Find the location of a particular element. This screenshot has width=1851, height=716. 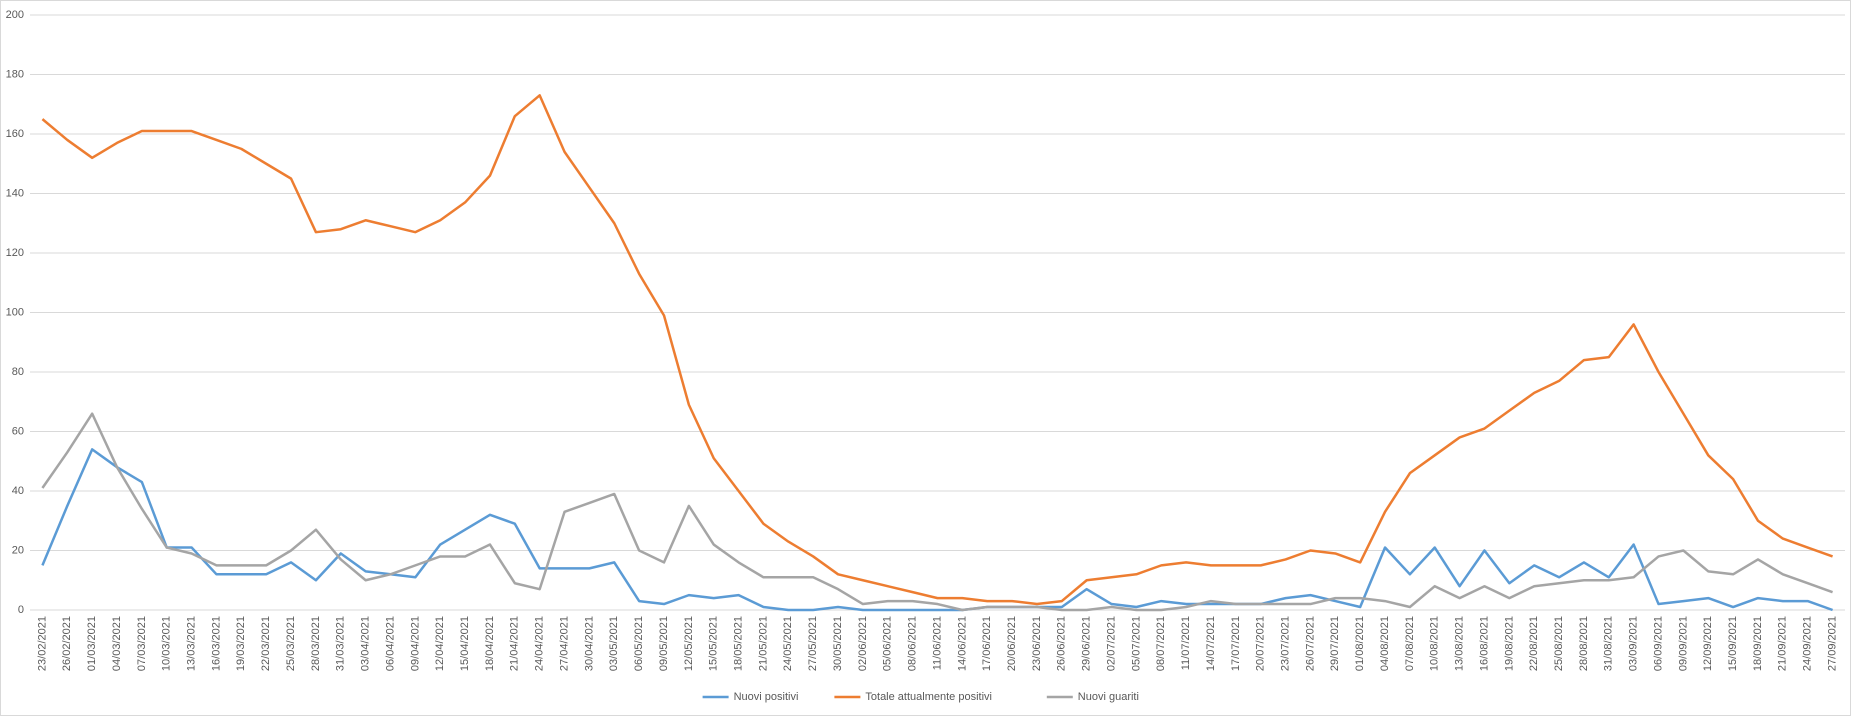

x-tick-label: 08/06/2021 is located at coordinates (913, 643).